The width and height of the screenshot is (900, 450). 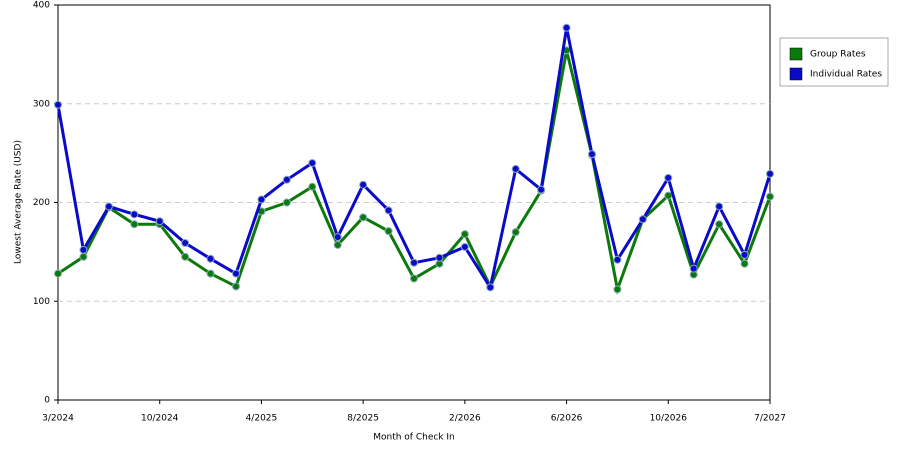 What do you see at coordinates (19, 202) in the screenshot?
I see `y-axis-label: Lowest Average Rate (USD)` at bounding box center [19, 202].